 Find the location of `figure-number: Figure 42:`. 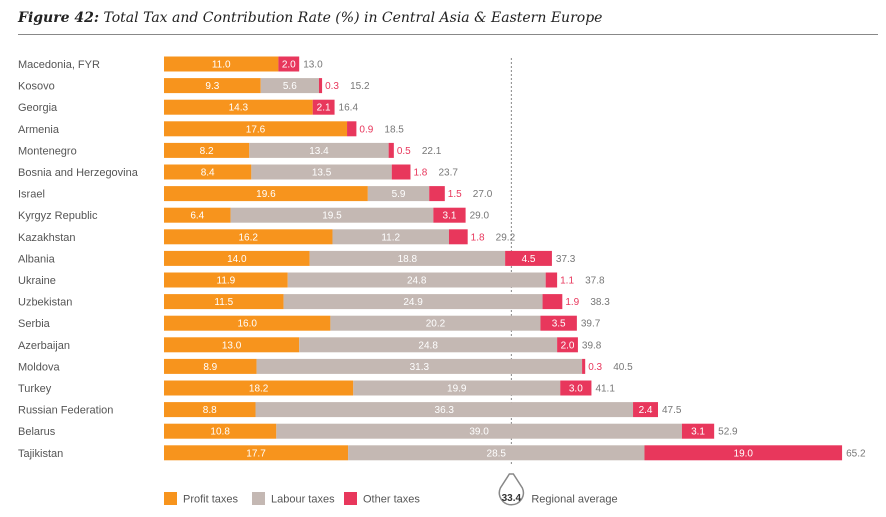

figure-number: Figure 42: is located at coordinates (59, 18).